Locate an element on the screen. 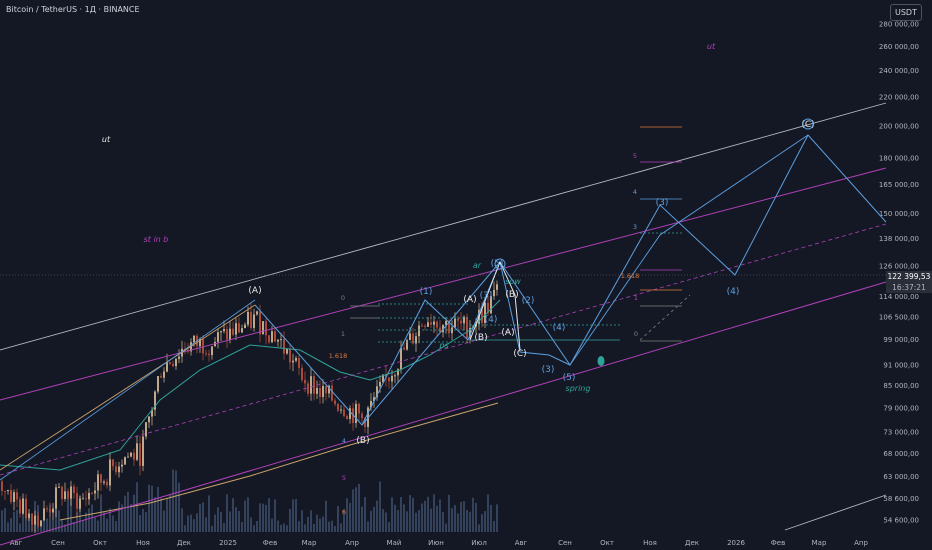 This screenshot has height=550, width=932. fib-level-label-5: 6 is located at coordinates (344, 512).